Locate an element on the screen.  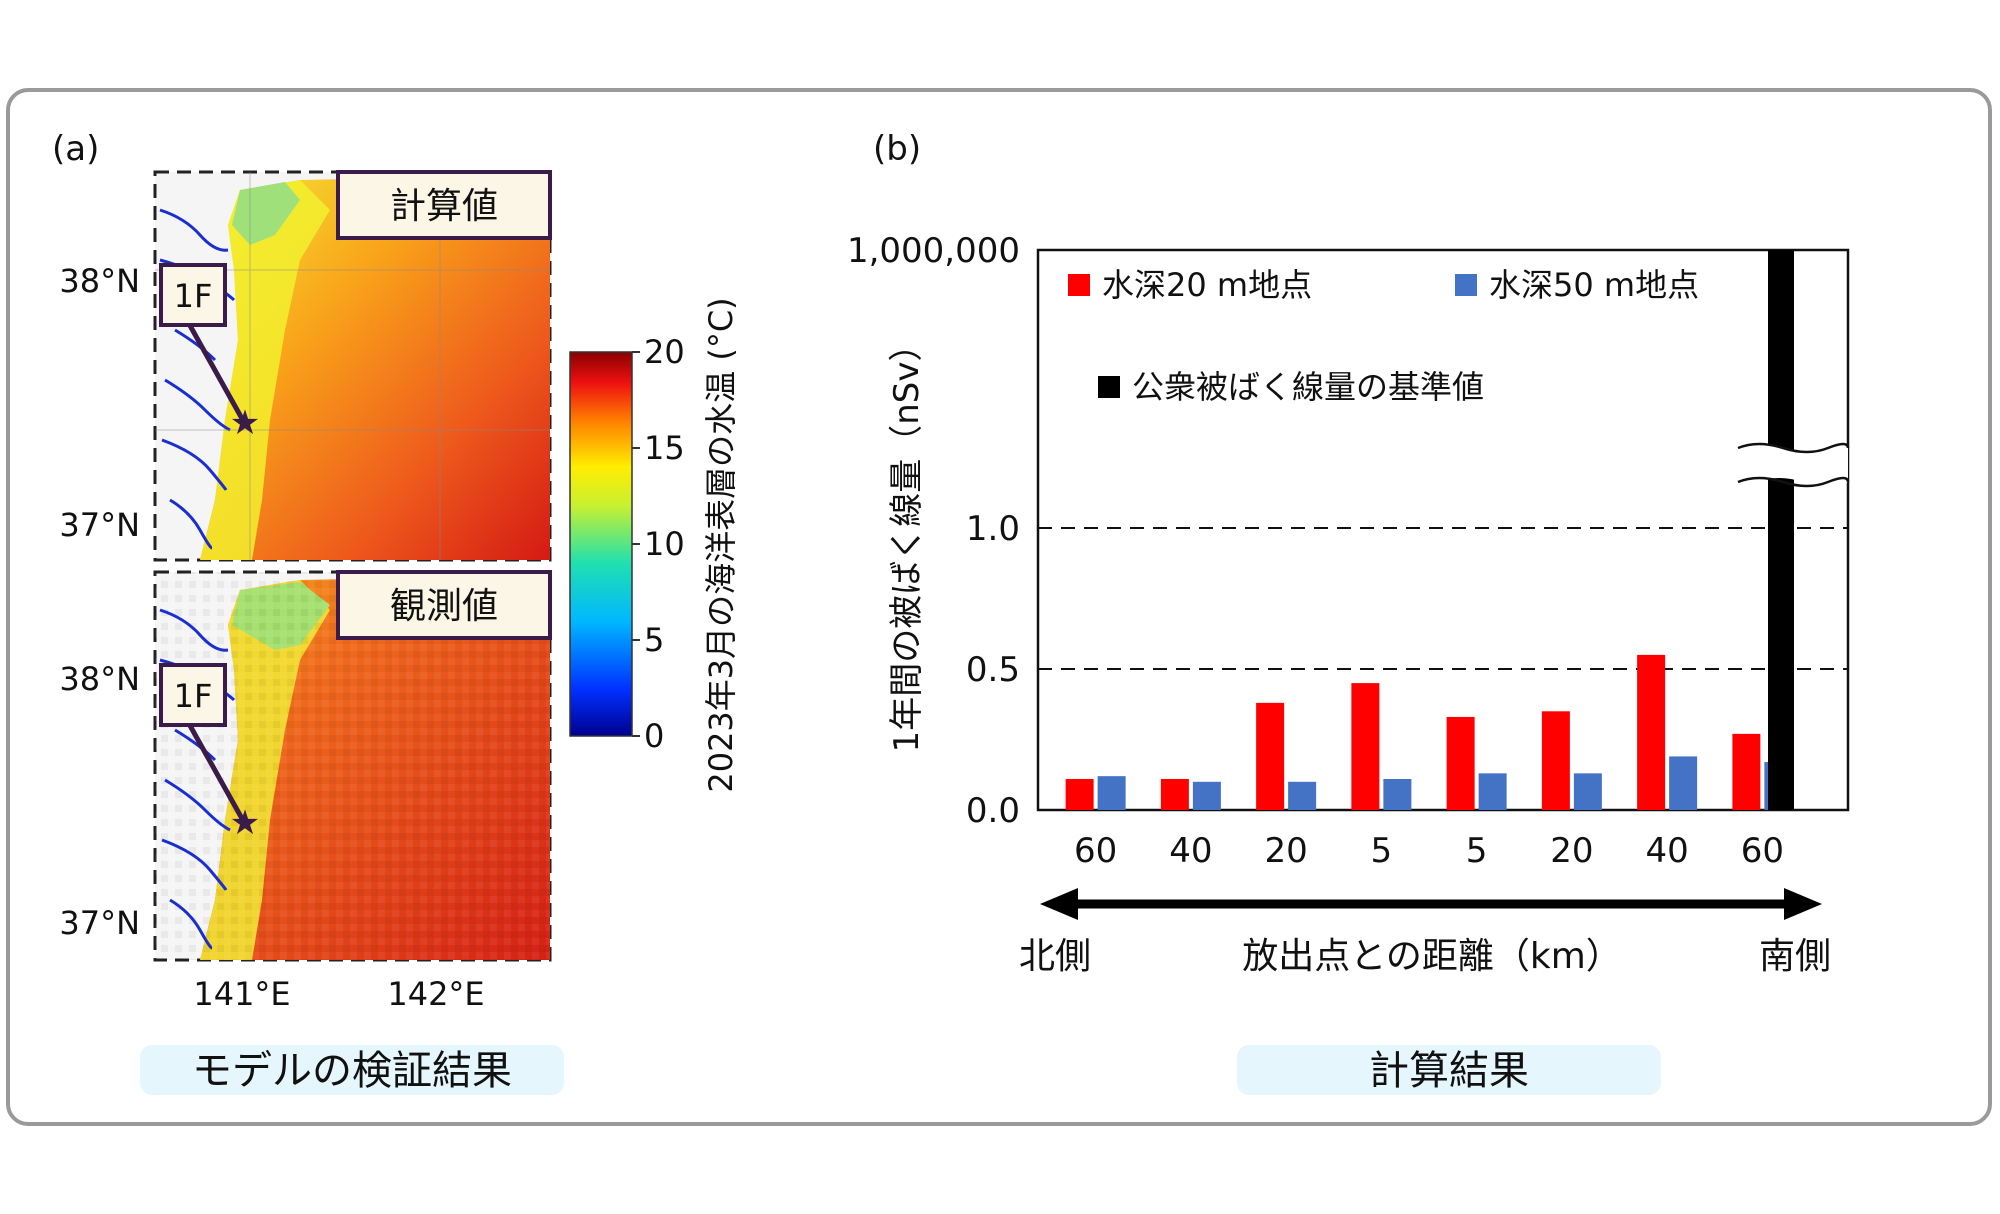
y-tick-label: 1,000,000 is located at coordinates (933, 251).